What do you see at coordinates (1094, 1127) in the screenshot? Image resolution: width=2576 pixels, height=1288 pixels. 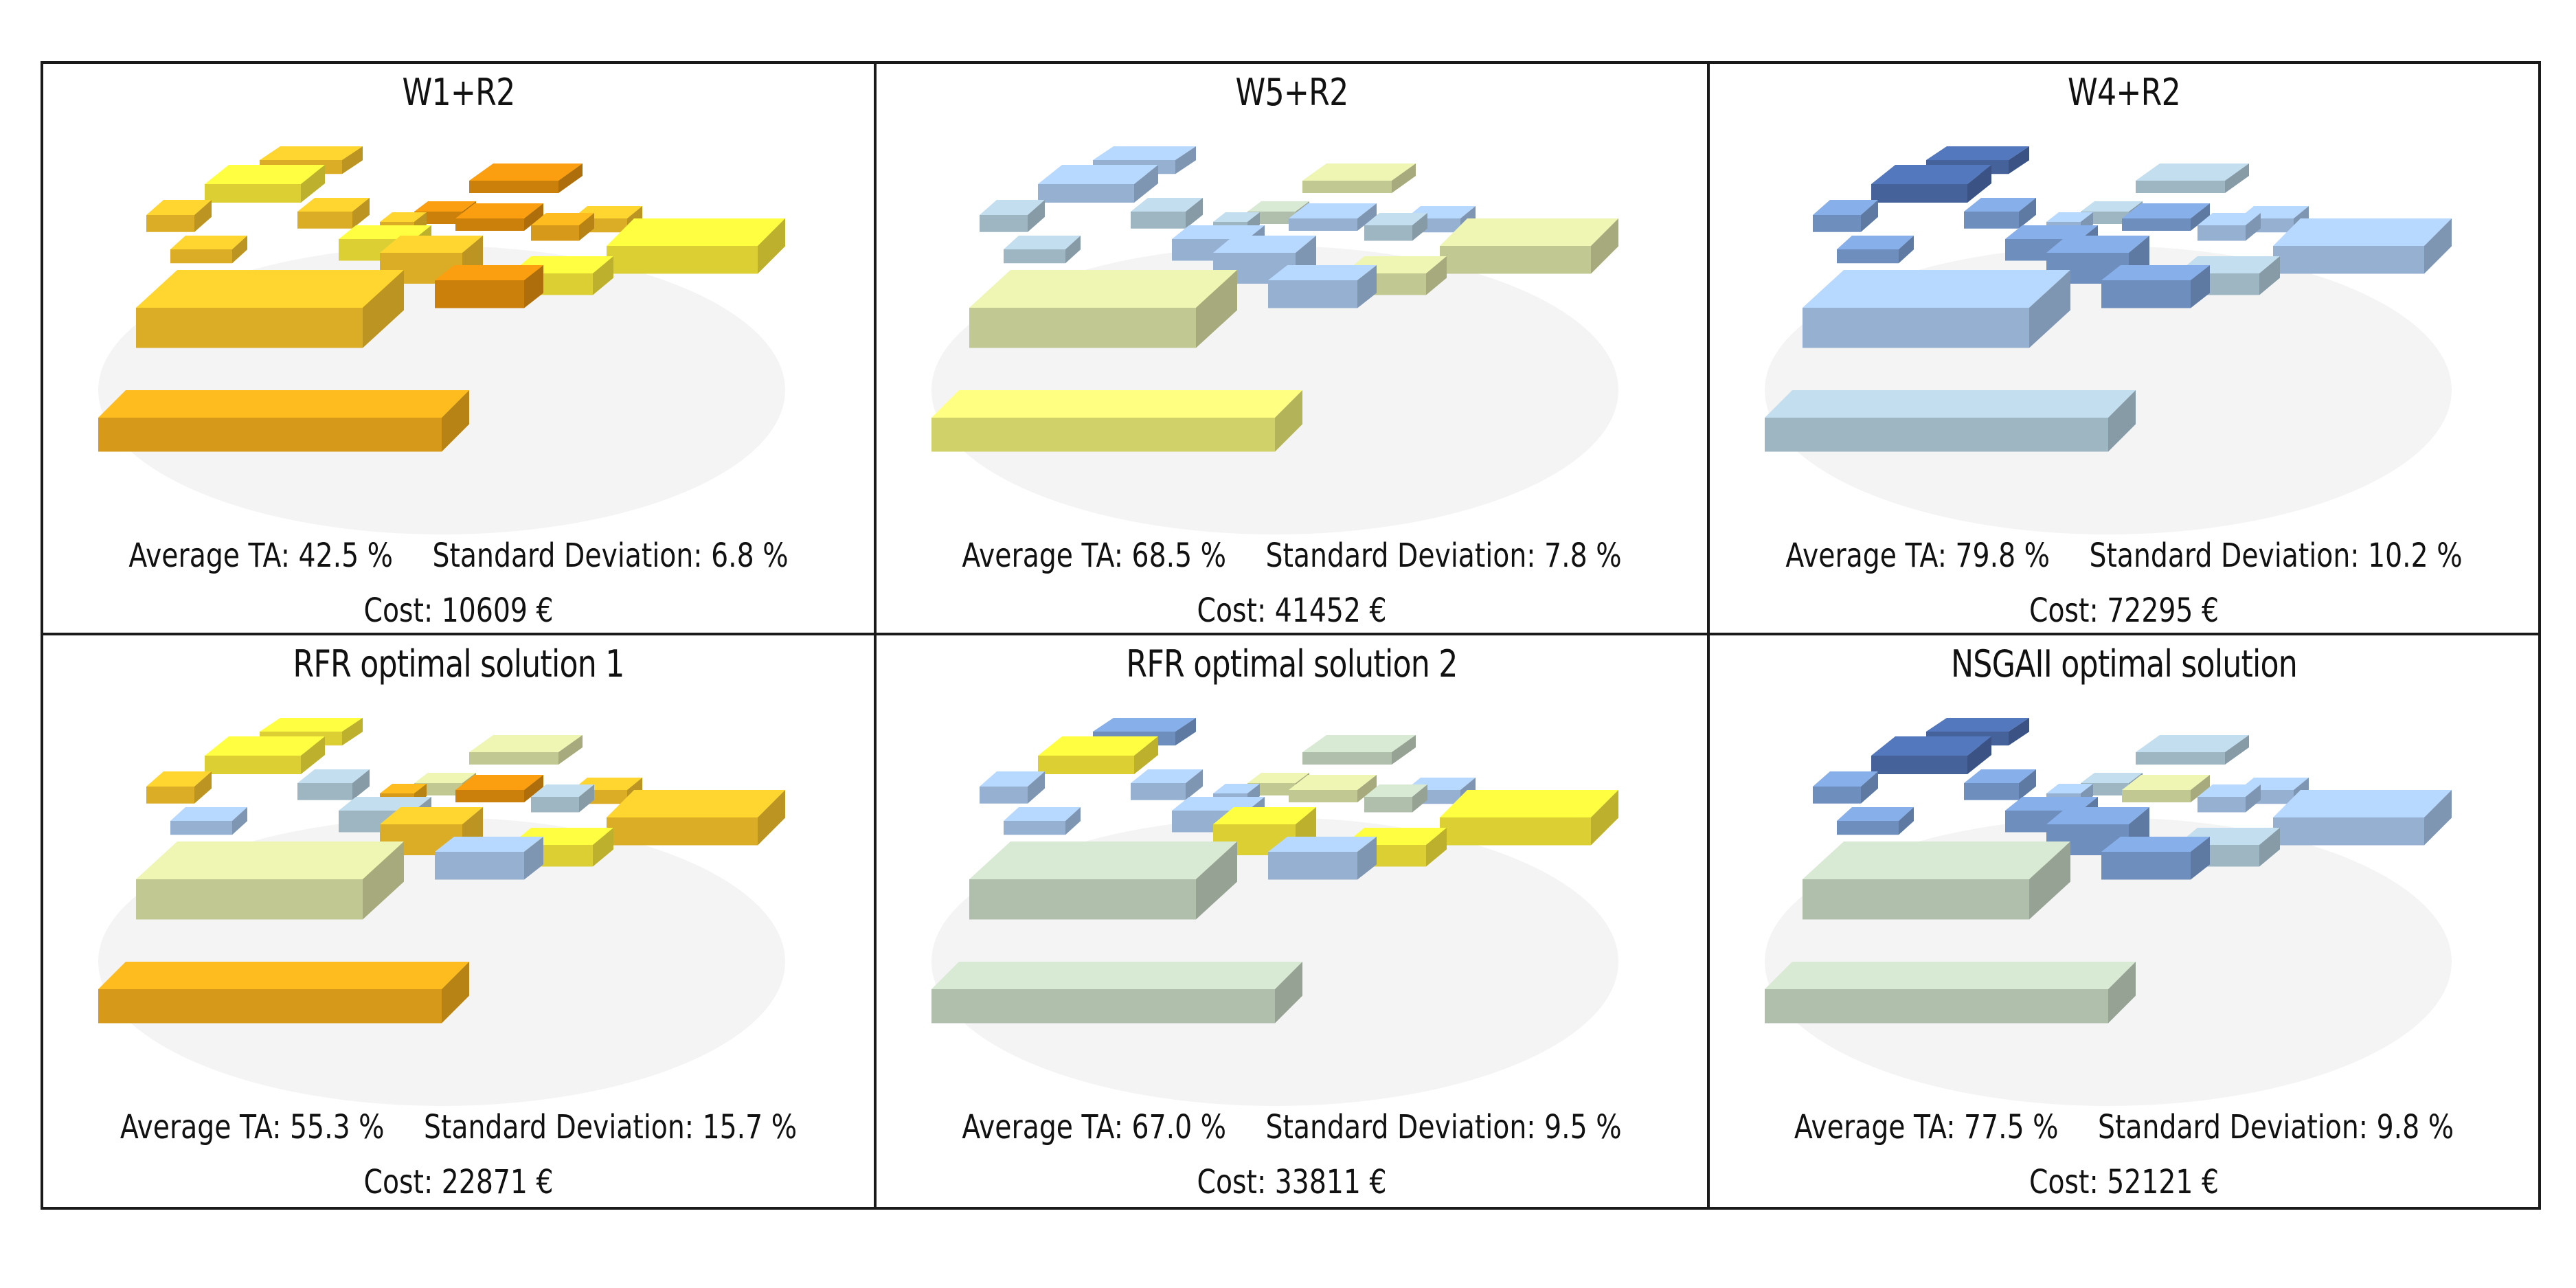 I see `average-ta: Average TA: 67.0 %` at bounding box center [1094, 1127].